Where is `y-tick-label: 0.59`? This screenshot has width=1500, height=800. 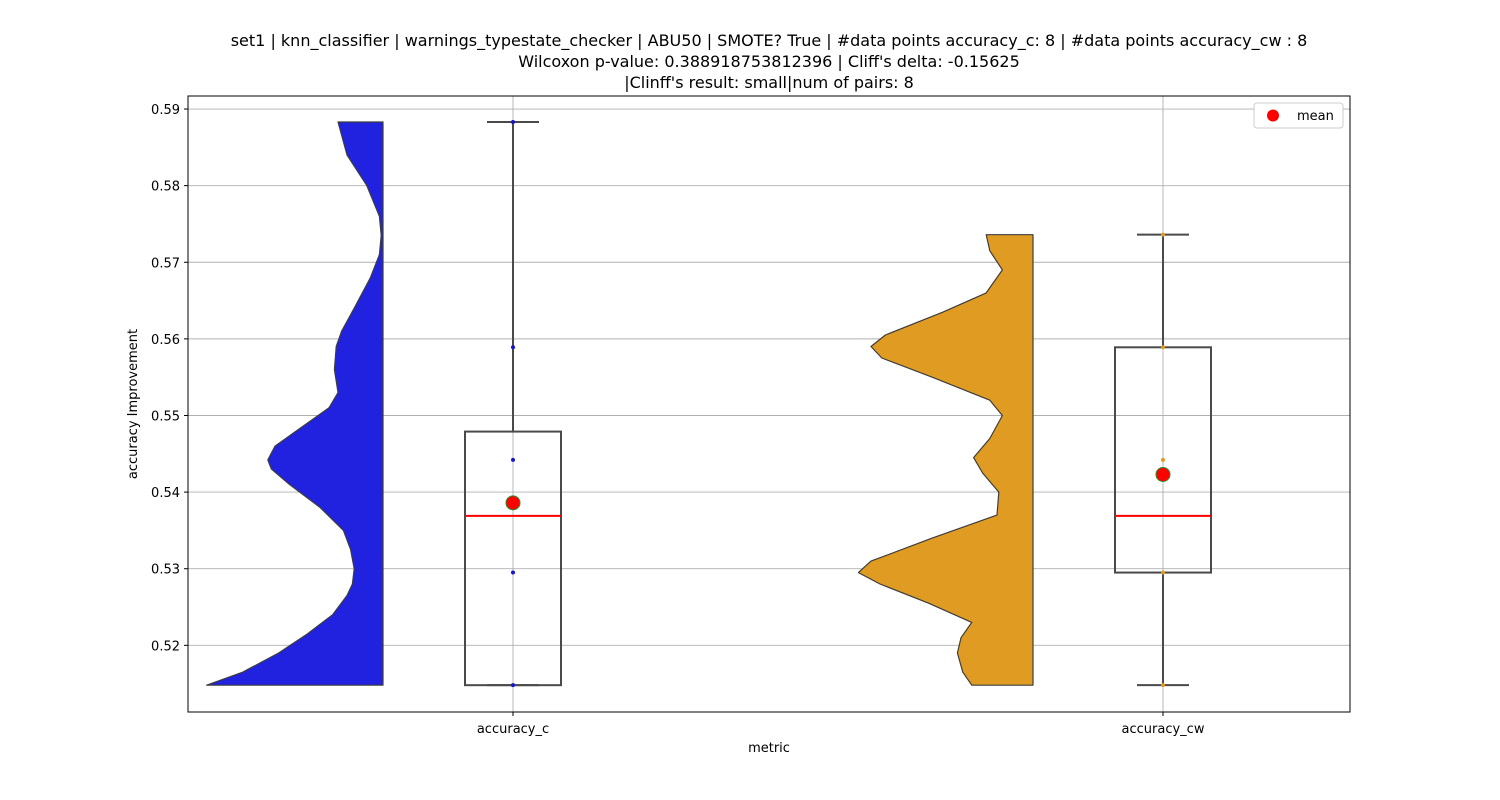
y-tick-label: 0.59 is located at coordinates (165, 110).